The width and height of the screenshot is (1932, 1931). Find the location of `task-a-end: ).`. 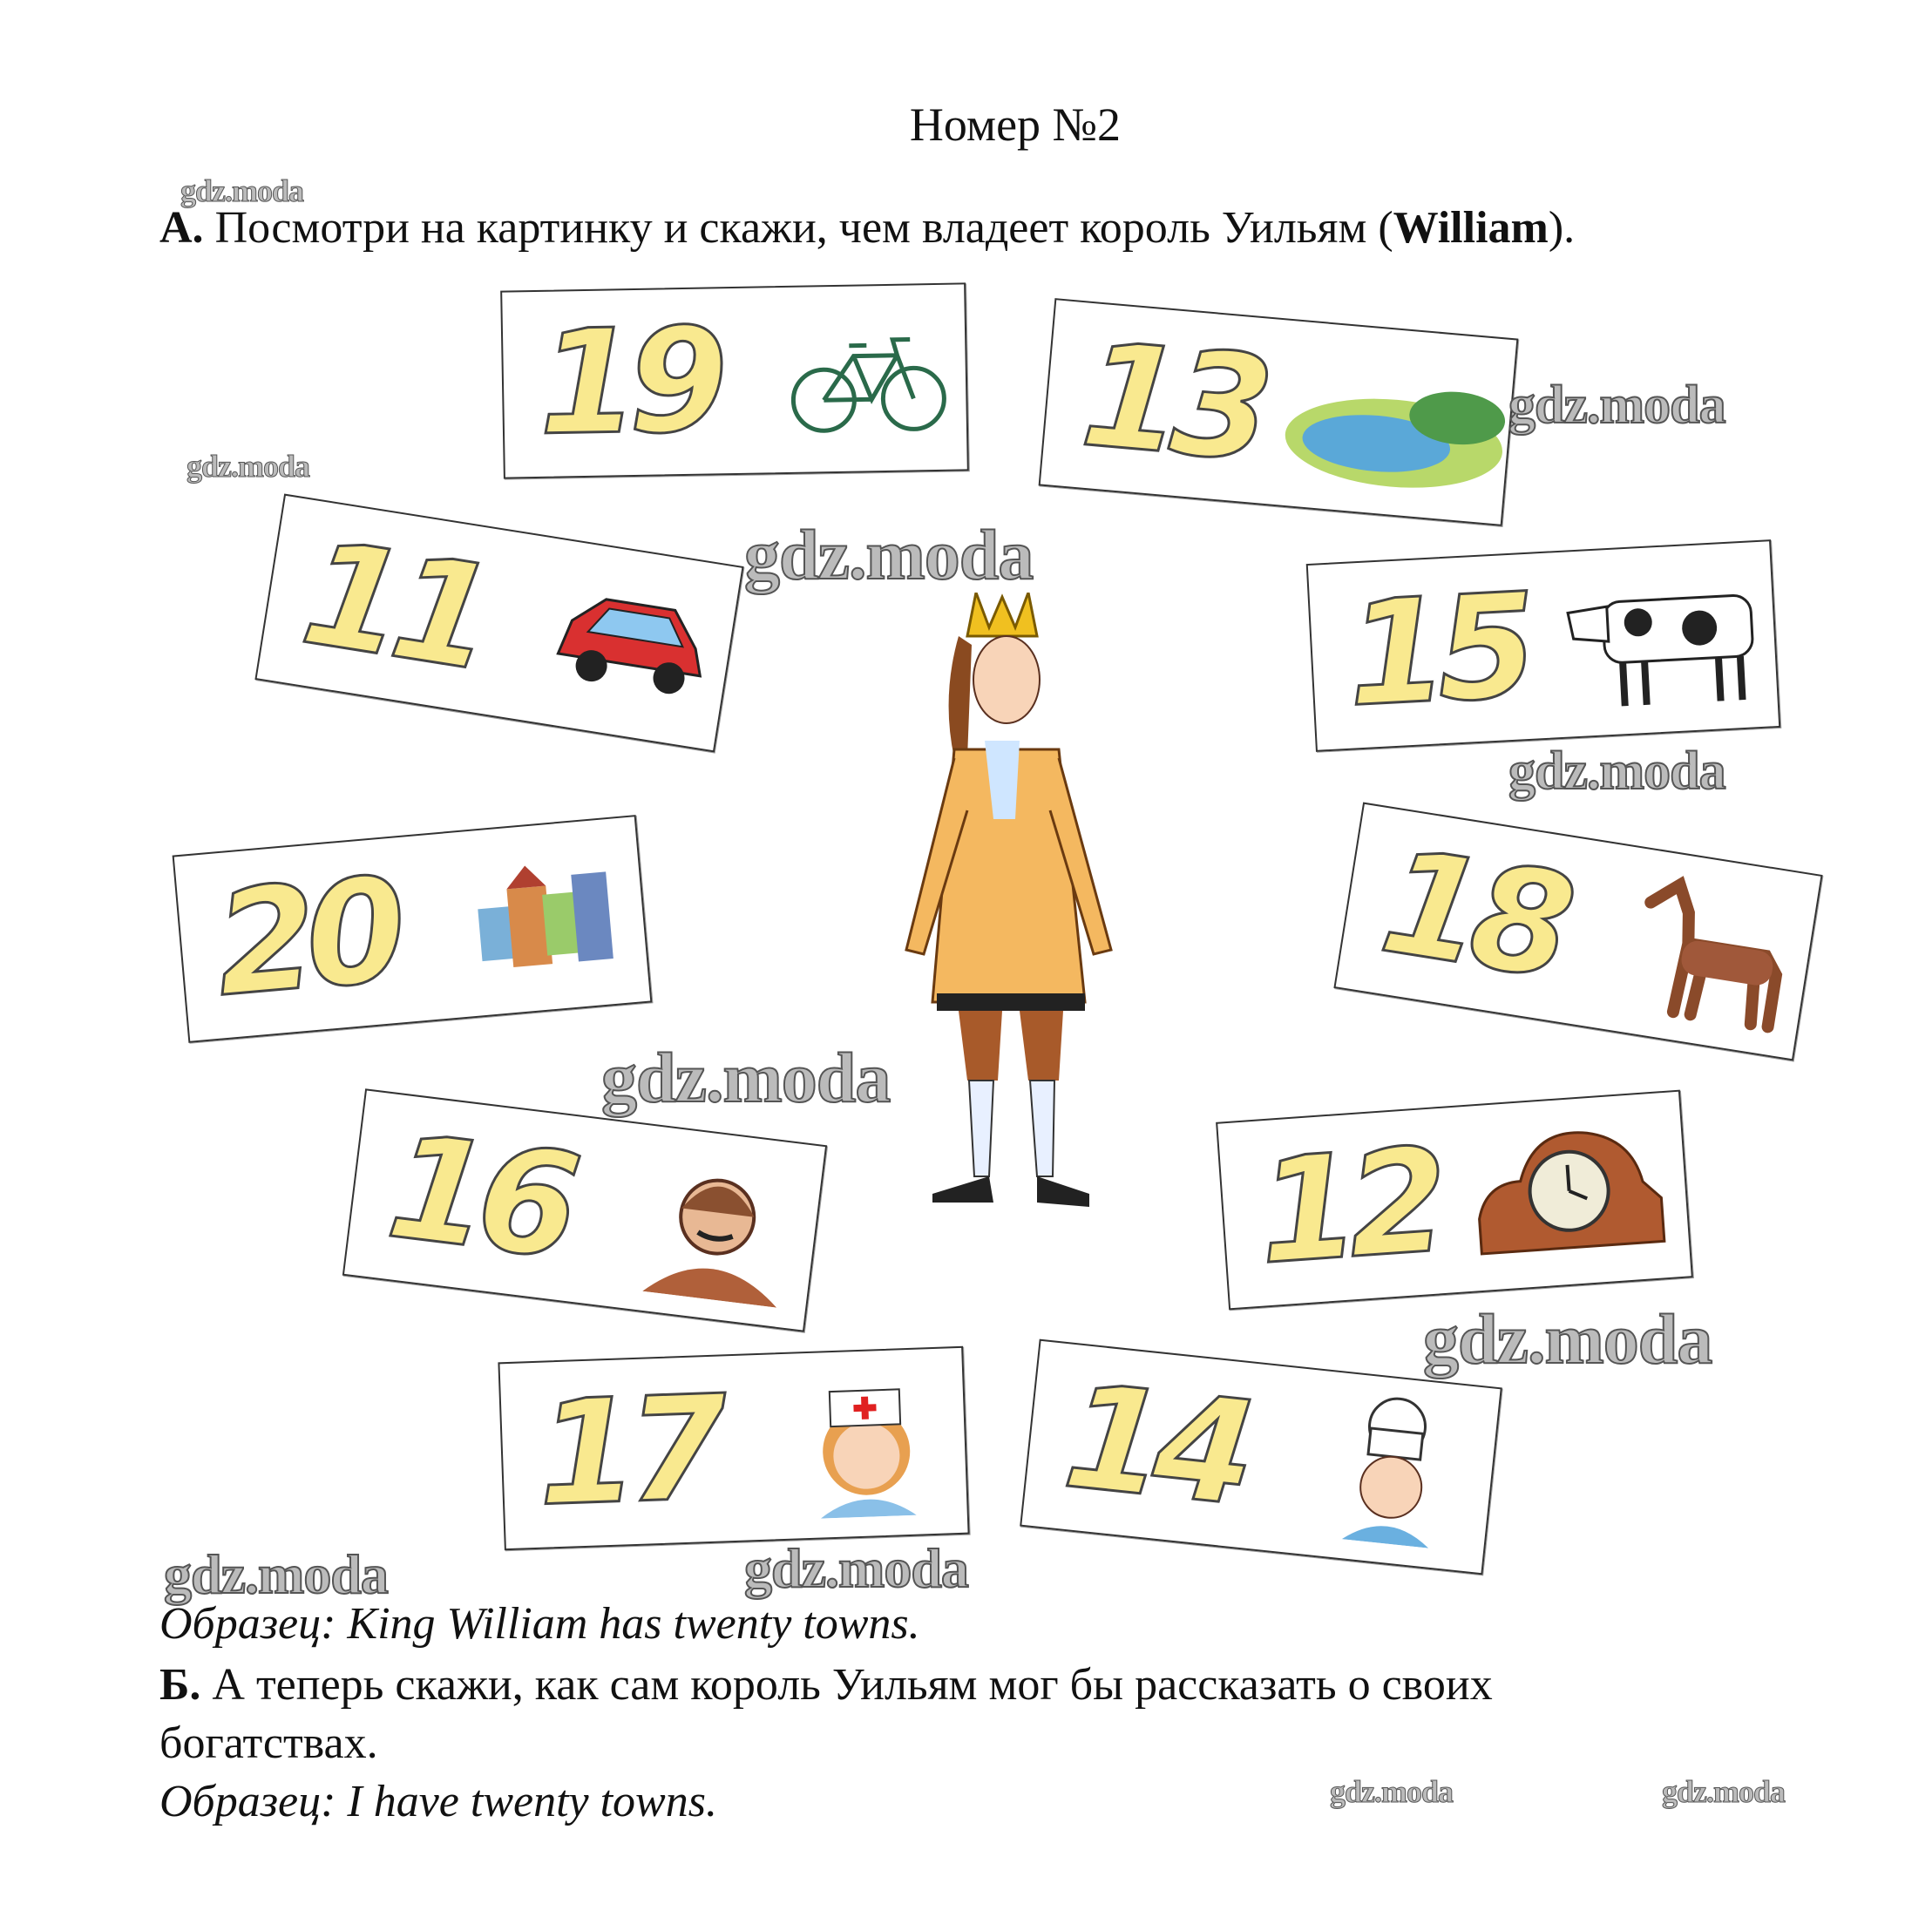

task-a-end: ). is located at coordinates (1562, 228).